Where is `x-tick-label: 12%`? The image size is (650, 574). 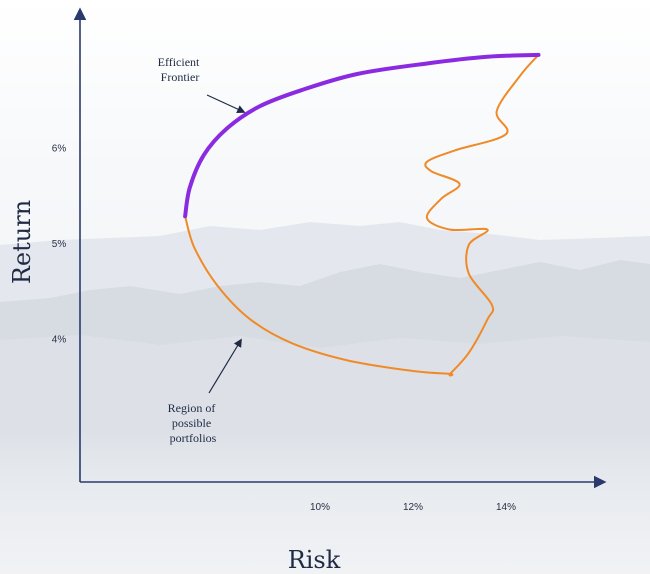
x-tick-label: 12% is located at coordinates (413, 507).